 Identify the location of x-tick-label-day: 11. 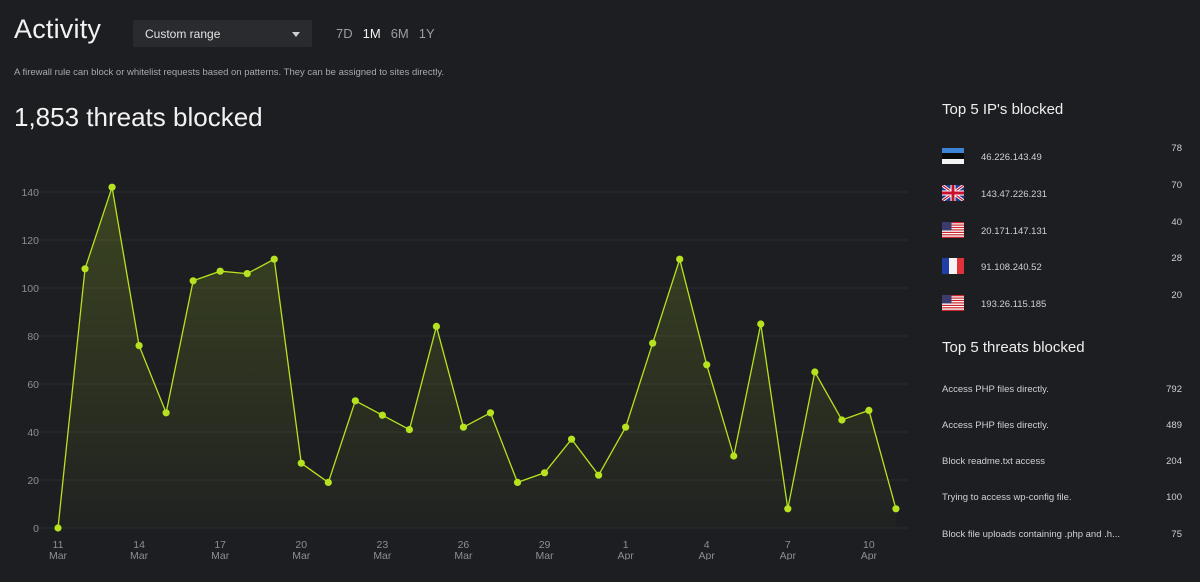
(58, 545).